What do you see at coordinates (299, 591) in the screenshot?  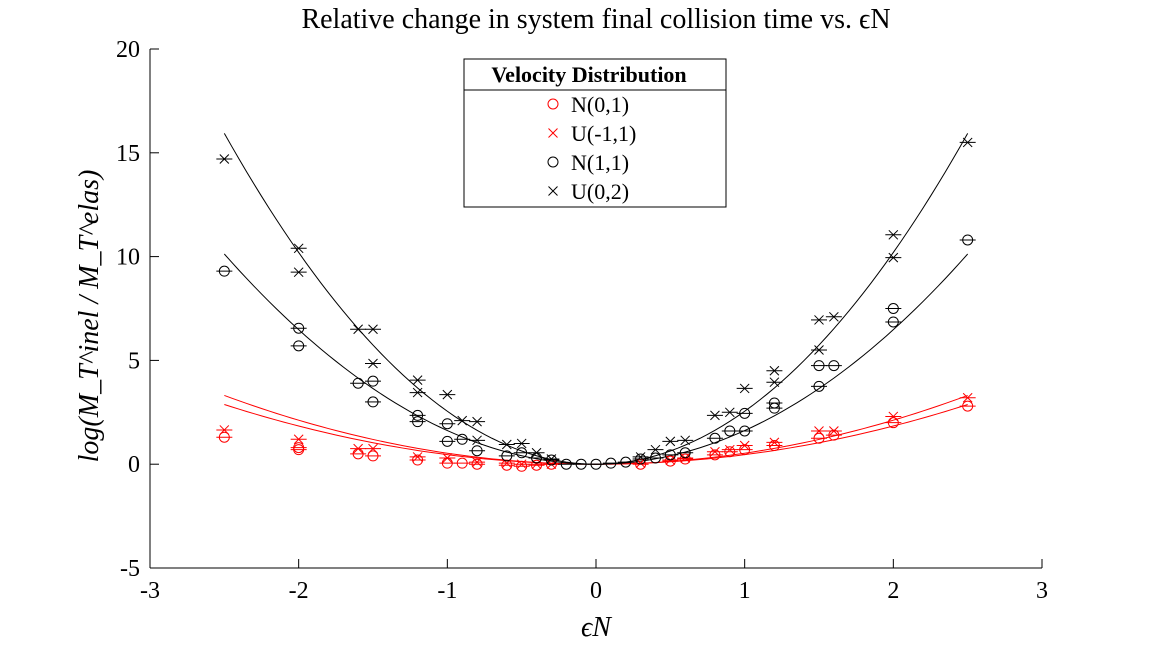 I see `x-tick-label: -2` at bounding box center [299, 591].